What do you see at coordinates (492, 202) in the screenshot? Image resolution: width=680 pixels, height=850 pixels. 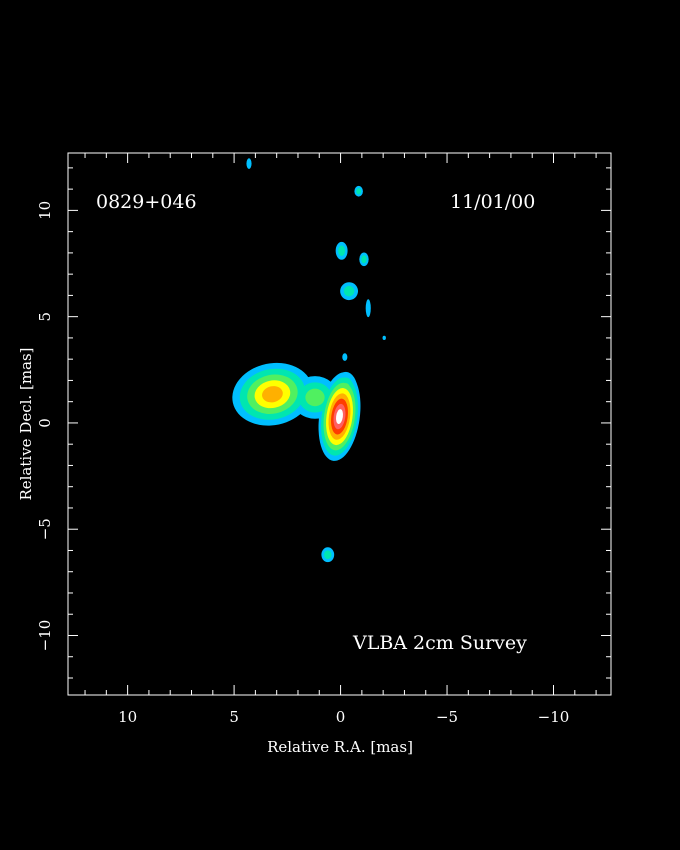 I see `date-label: 11/01/00` at bounding box center [492, 202].